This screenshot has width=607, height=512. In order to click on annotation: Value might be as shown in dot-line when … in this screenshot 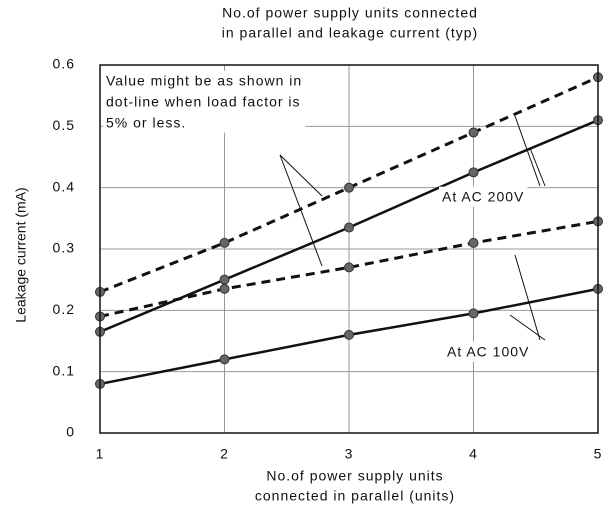, I will do `click(204, 101)`.